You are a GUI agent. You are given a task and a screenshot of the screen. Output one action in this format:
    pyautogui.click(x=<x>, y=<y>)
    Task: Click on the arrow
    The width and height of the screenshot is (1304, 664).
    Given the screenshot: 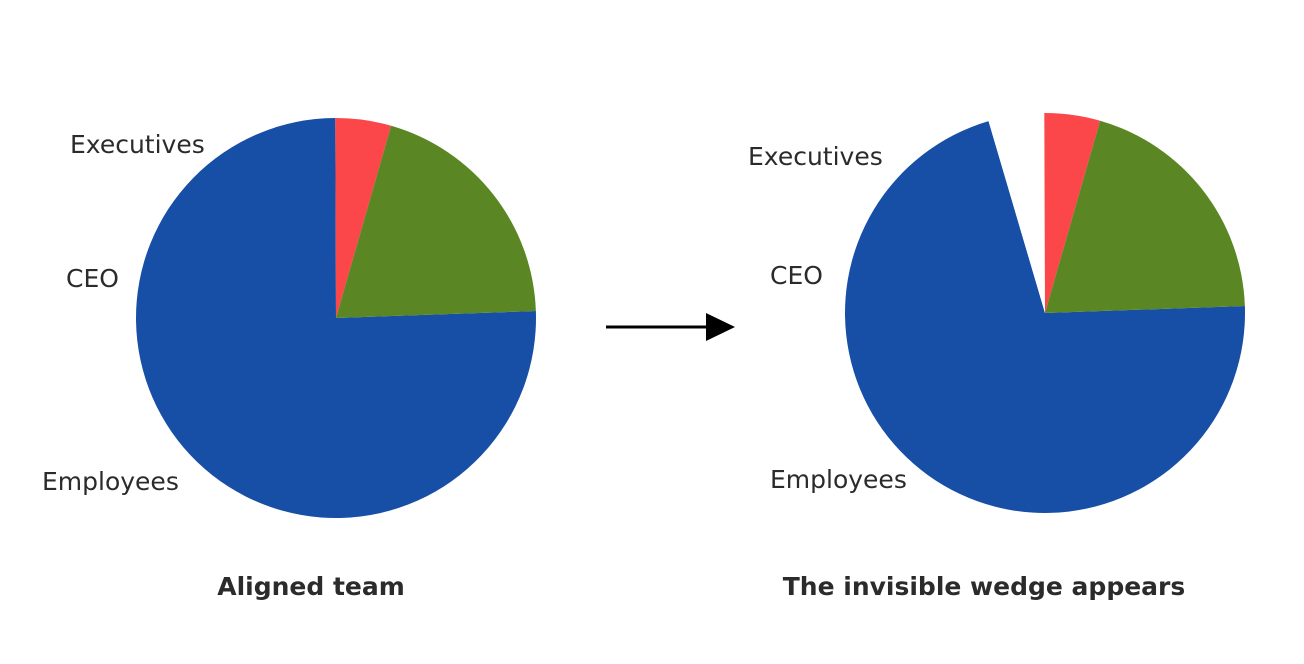 What is the action you would take?
    pyautogui.click(x=670, y=327)
    